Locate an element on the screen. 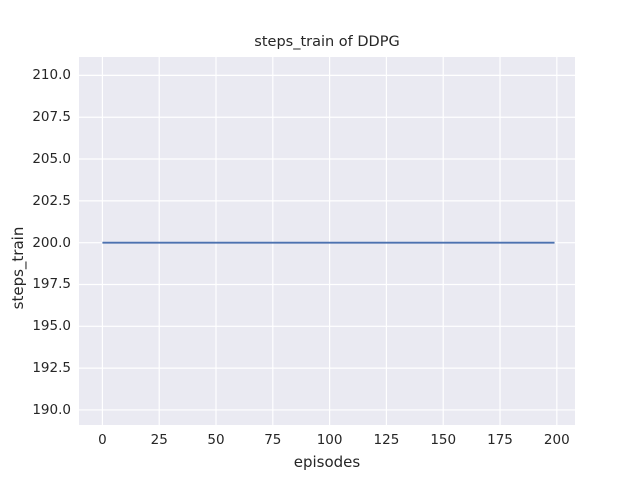  x-tick-label: 125 is located at coordinates (386, 440).